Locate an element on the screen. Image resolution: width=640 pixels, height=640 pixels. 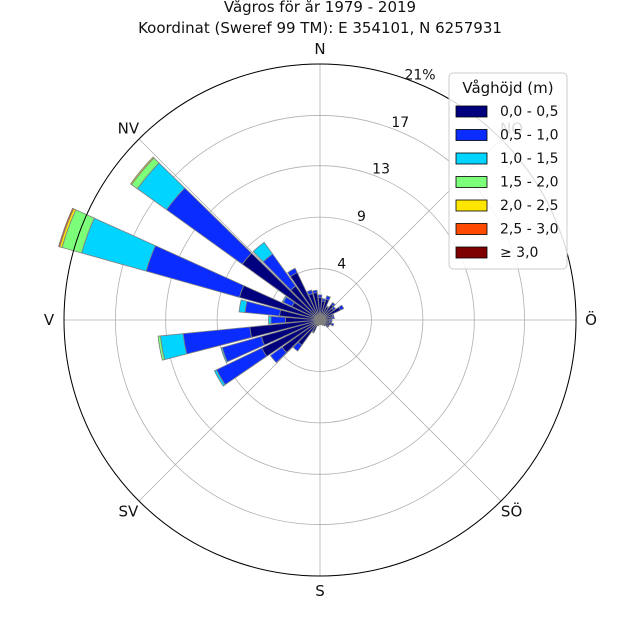
direction-label-3: SÖ is located at coordinates (511, 511).